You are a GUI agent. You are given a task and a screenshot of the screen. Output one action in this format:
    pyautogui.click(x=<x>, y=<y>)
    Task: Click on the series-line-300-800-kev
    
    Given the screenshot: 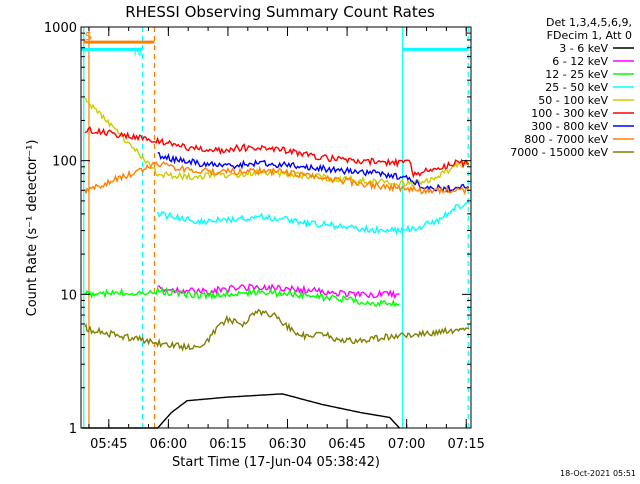 What is the action you would take?
    pyautogui.click(x=313, y=173)
    